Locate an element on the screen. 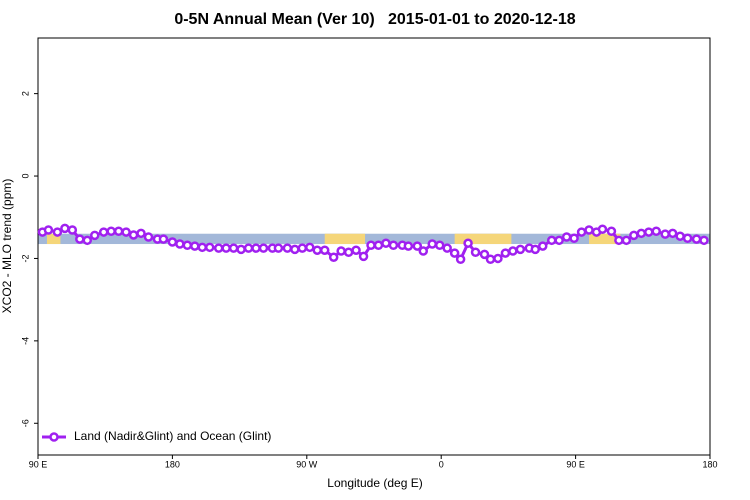  legend-marker is located at coordinates (54, 437).